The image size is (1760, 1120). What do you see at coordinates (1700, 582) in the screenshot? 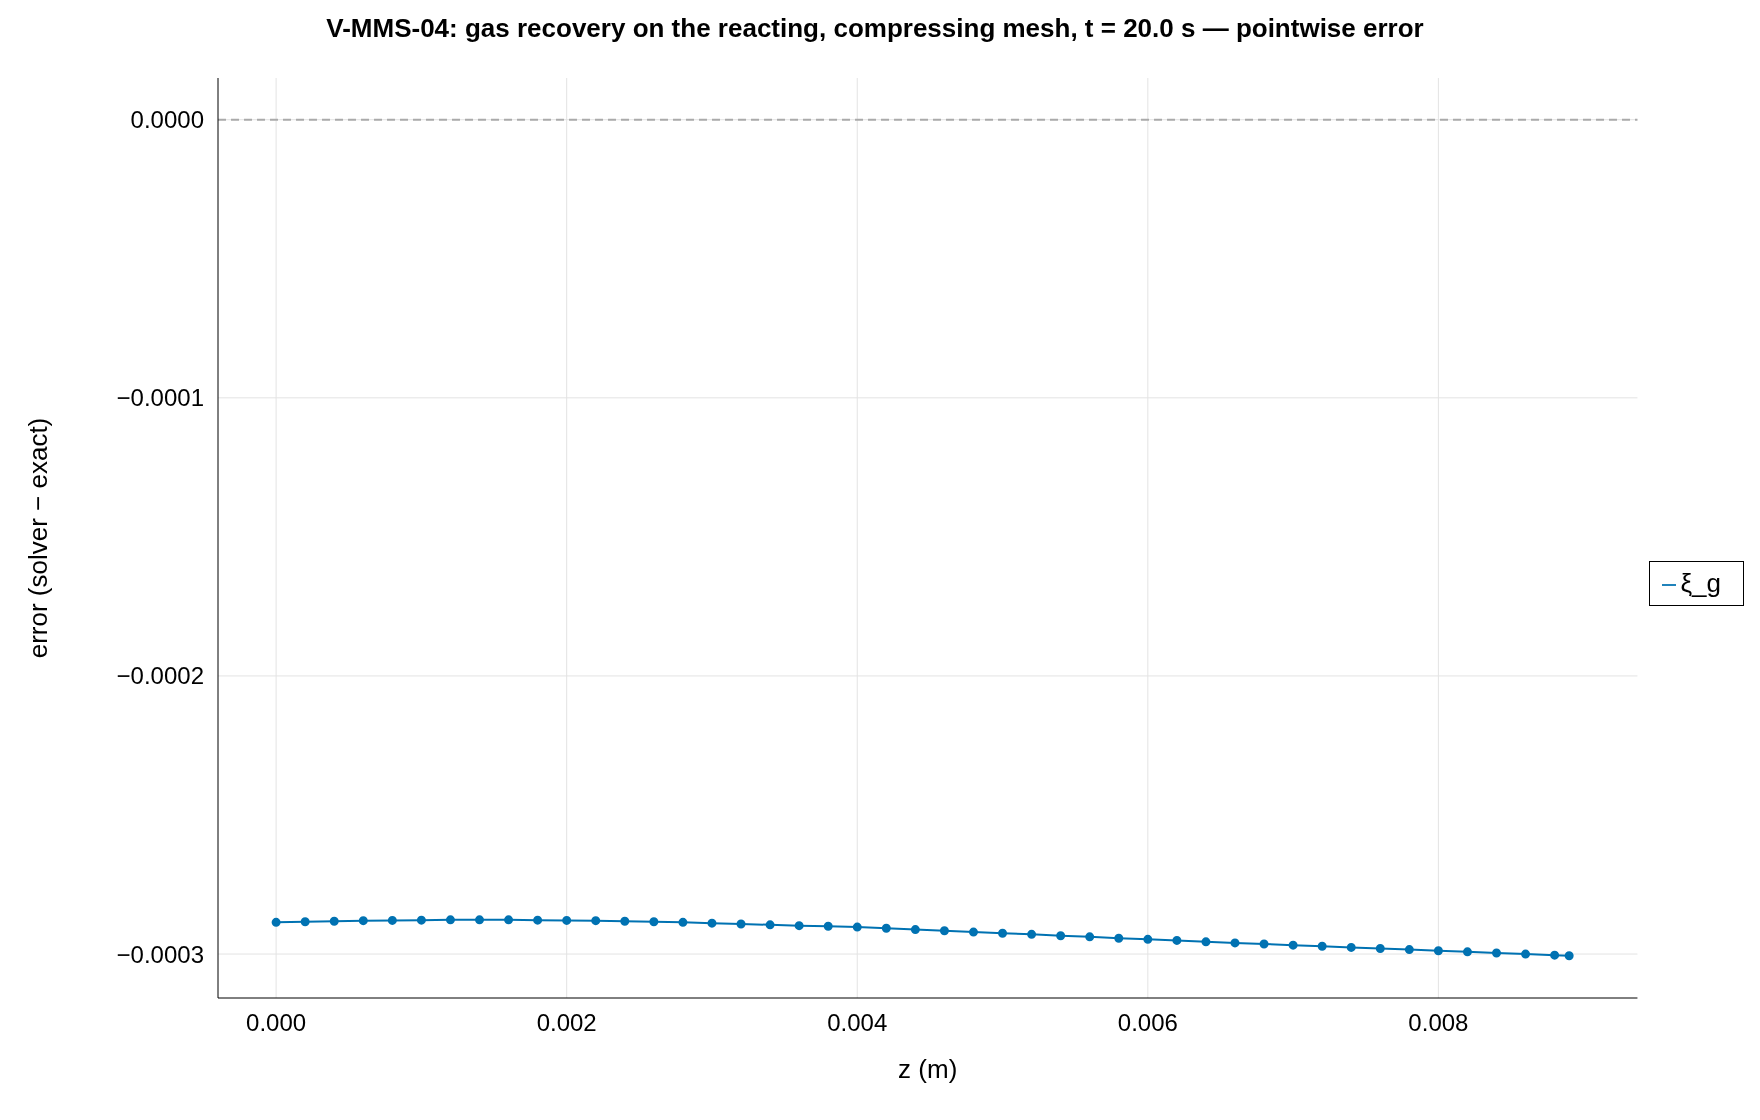
I see `legend-label: ξ_g` at bounding box center [1700, 582].